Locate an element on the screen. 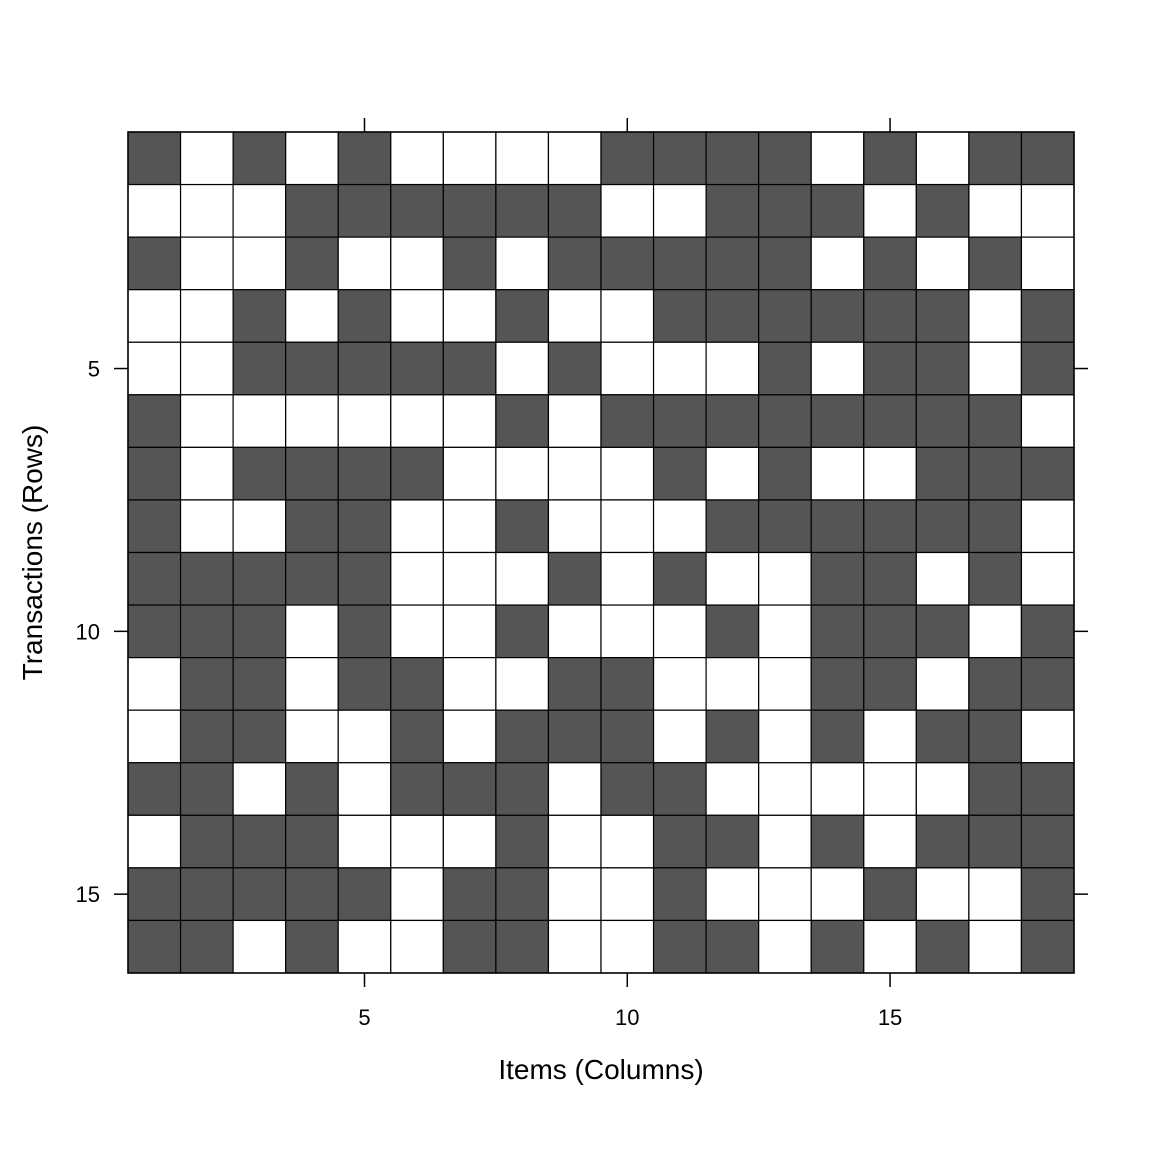 This screenshot has height=1152, width=1152. y-axis-title: Transactions (Rows) is located at coordinates (32, 553).